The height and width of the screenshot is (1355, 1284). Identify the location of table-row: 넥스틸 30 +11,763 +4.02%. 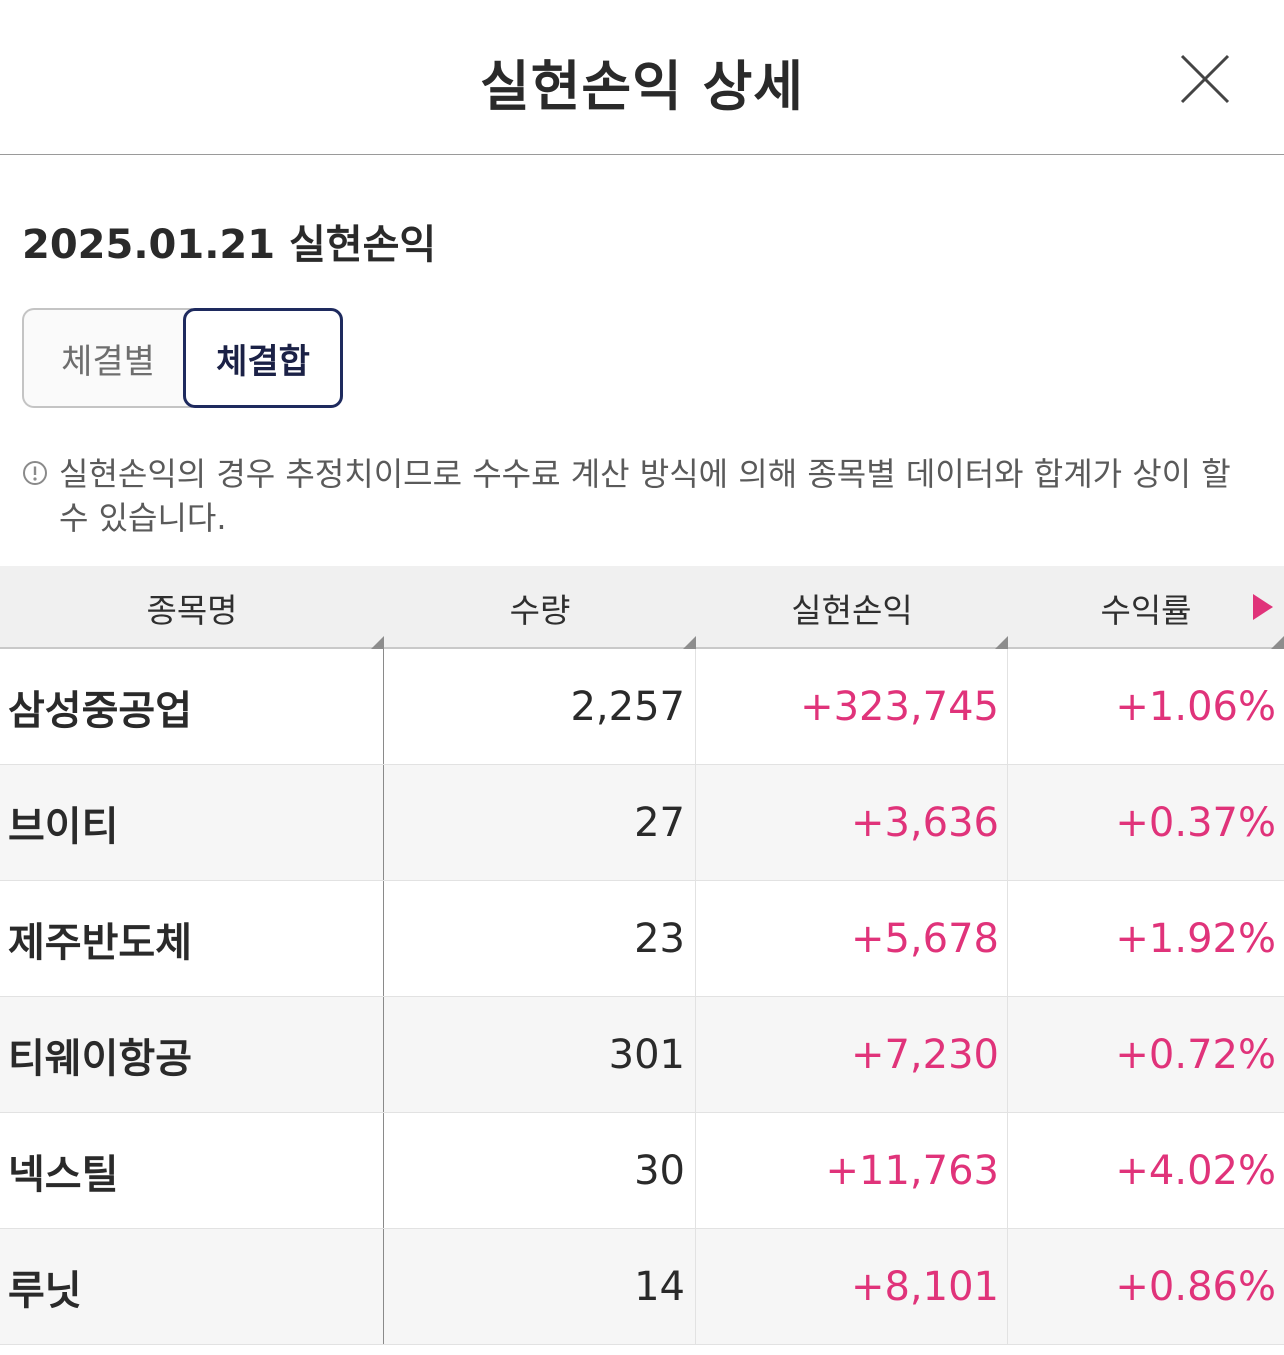
(642, 1171).